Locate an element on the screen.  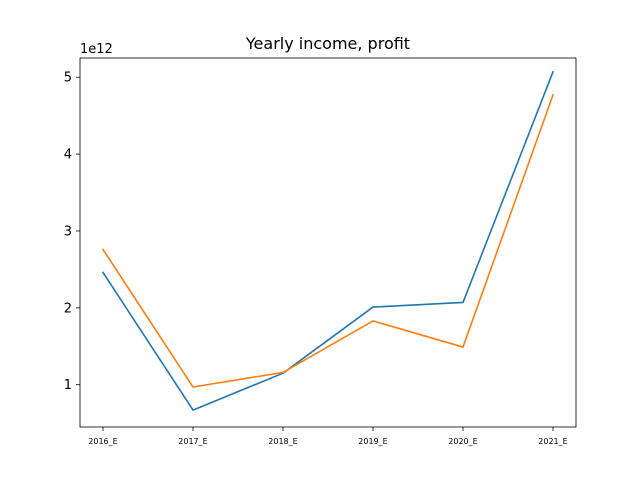
x-tick-label: 2016_E is located at coordinates (102, 441).